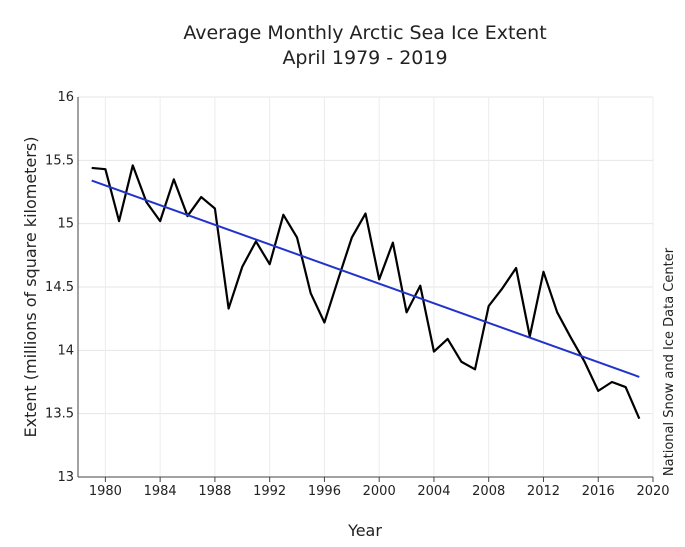 The height and width of the screenshot is (547, 685). What do you see at coordinates (160, 491) in the screenshot?
I see `x-tick-label: 1984` at bounding box center [160, 491].